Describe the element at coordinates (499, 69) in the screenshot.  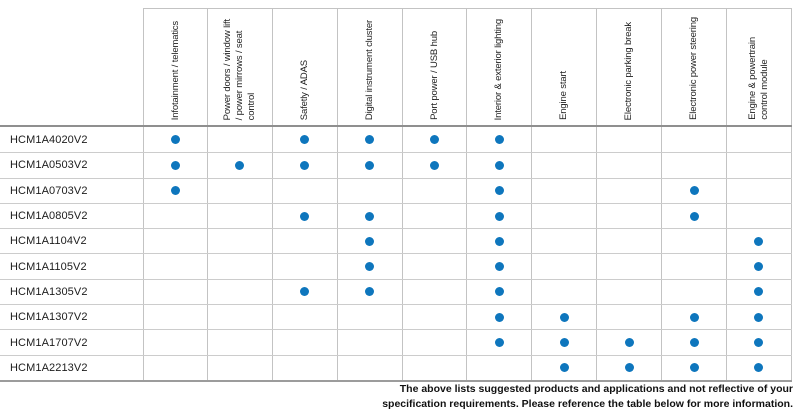
I see `column-header-label: Interior & exterior lighting` at that location.